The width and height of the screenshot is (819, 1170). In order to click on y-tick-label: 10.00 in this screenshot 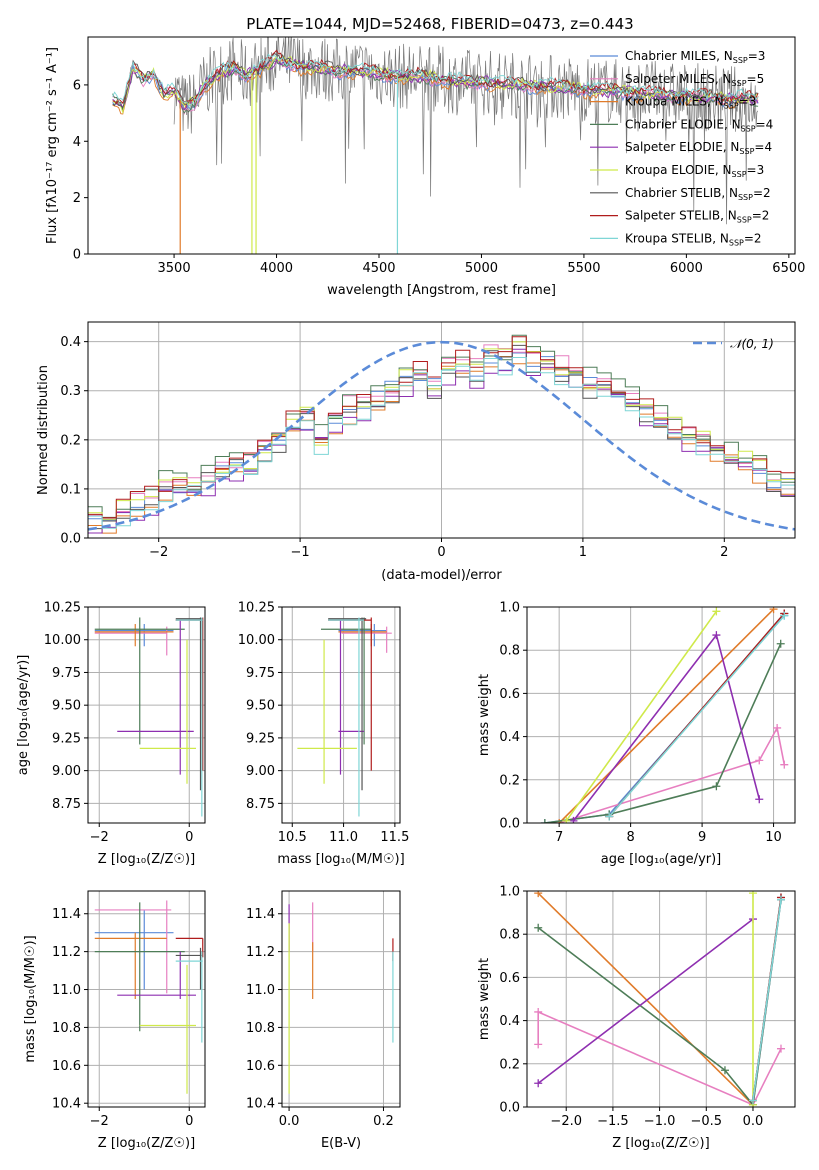, I will do `click(62, 640)`.